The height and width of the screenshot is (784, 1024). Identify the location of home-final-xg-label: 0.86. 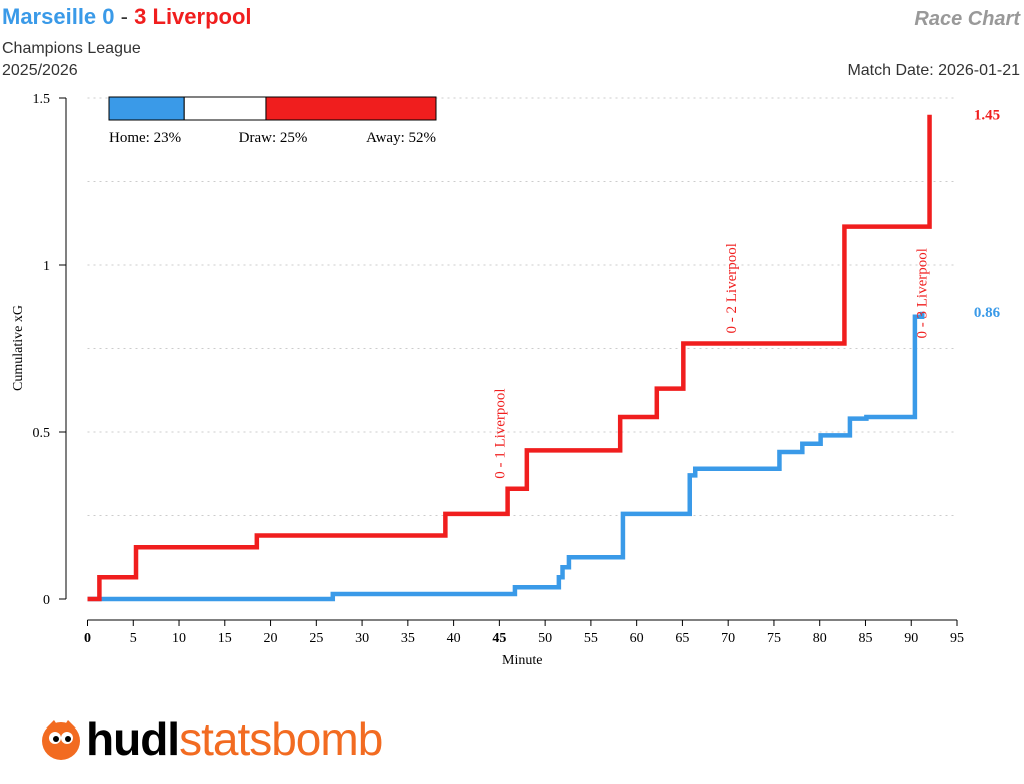
(987, 313).